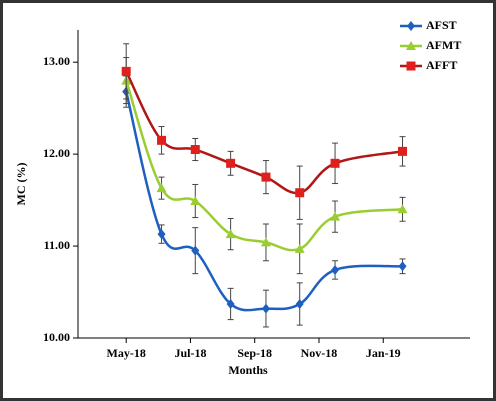  What do you see at coordinates (443, 45) in the screenshot?
I see `legend-label: AFMT` at bounding box center [443, 45].